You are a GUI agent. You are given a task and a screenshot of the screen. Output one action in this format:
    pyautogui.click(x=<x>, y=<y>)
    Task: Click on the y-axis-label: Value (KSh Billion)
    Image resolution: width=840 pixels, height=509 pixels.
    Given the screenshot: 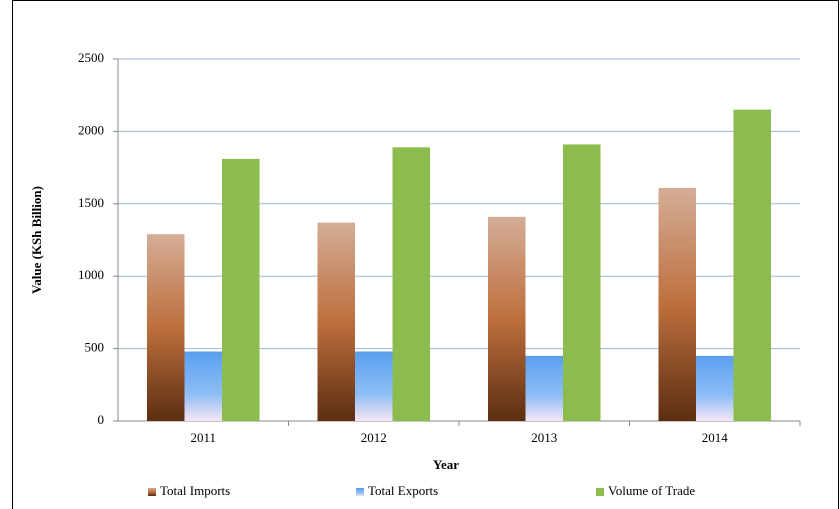 What is the action you would take?
    pyautogui.click(x=36, y=240)
    